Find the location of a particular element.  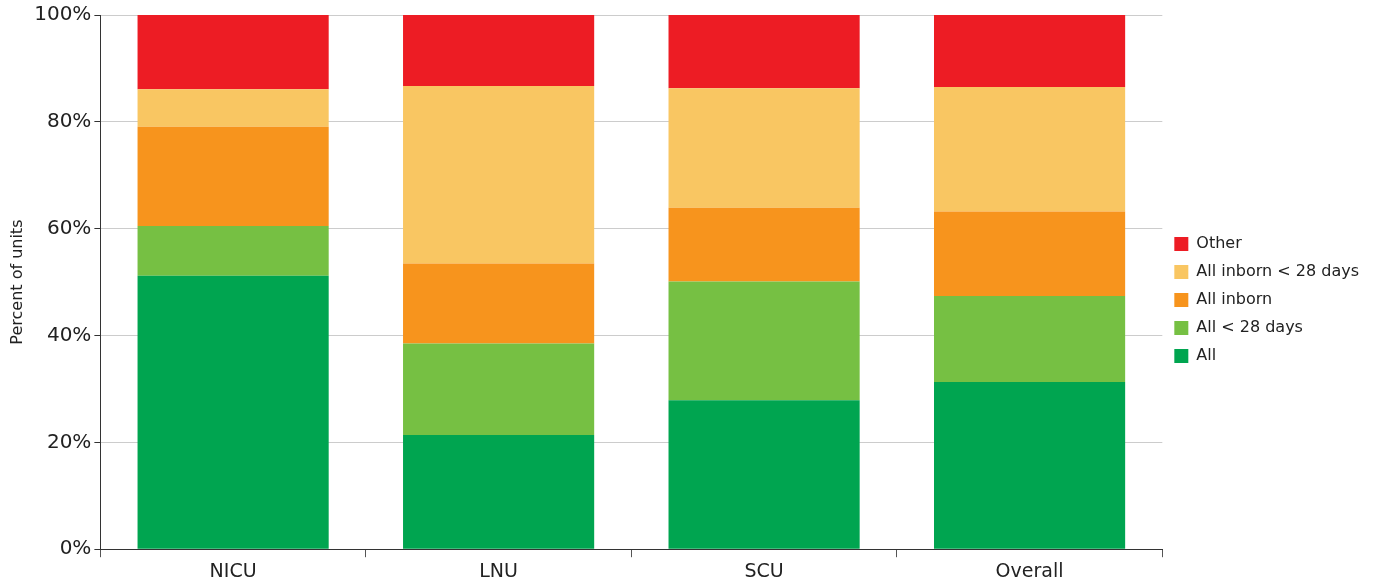

y-tick-label: 100% is located at coordinates (63, 13).